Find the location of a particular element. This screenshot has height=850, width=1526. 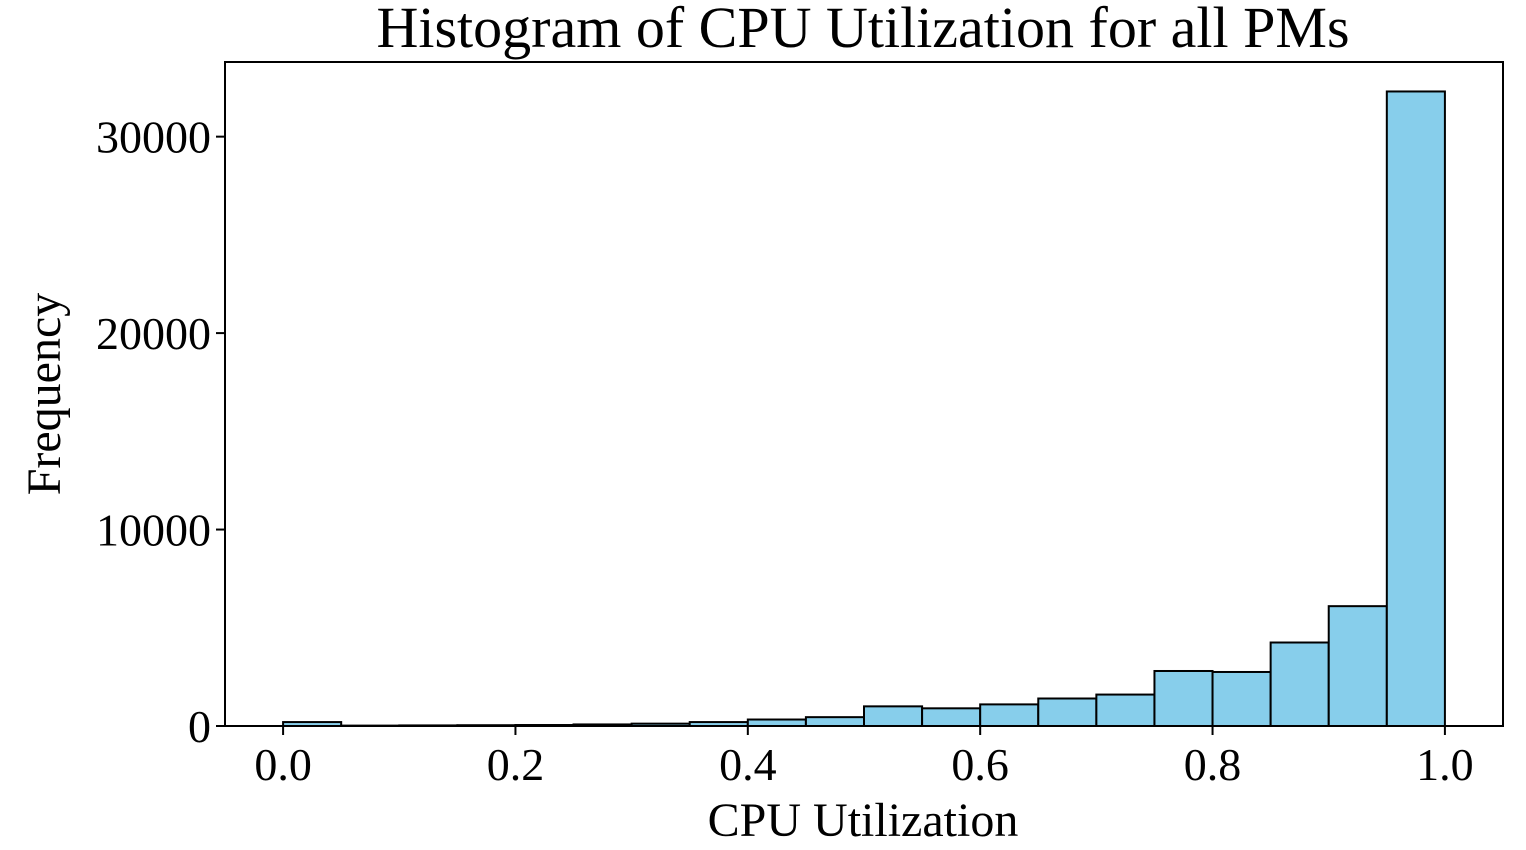

y-axis-label: Frequency is located at coordinates (44, 394).